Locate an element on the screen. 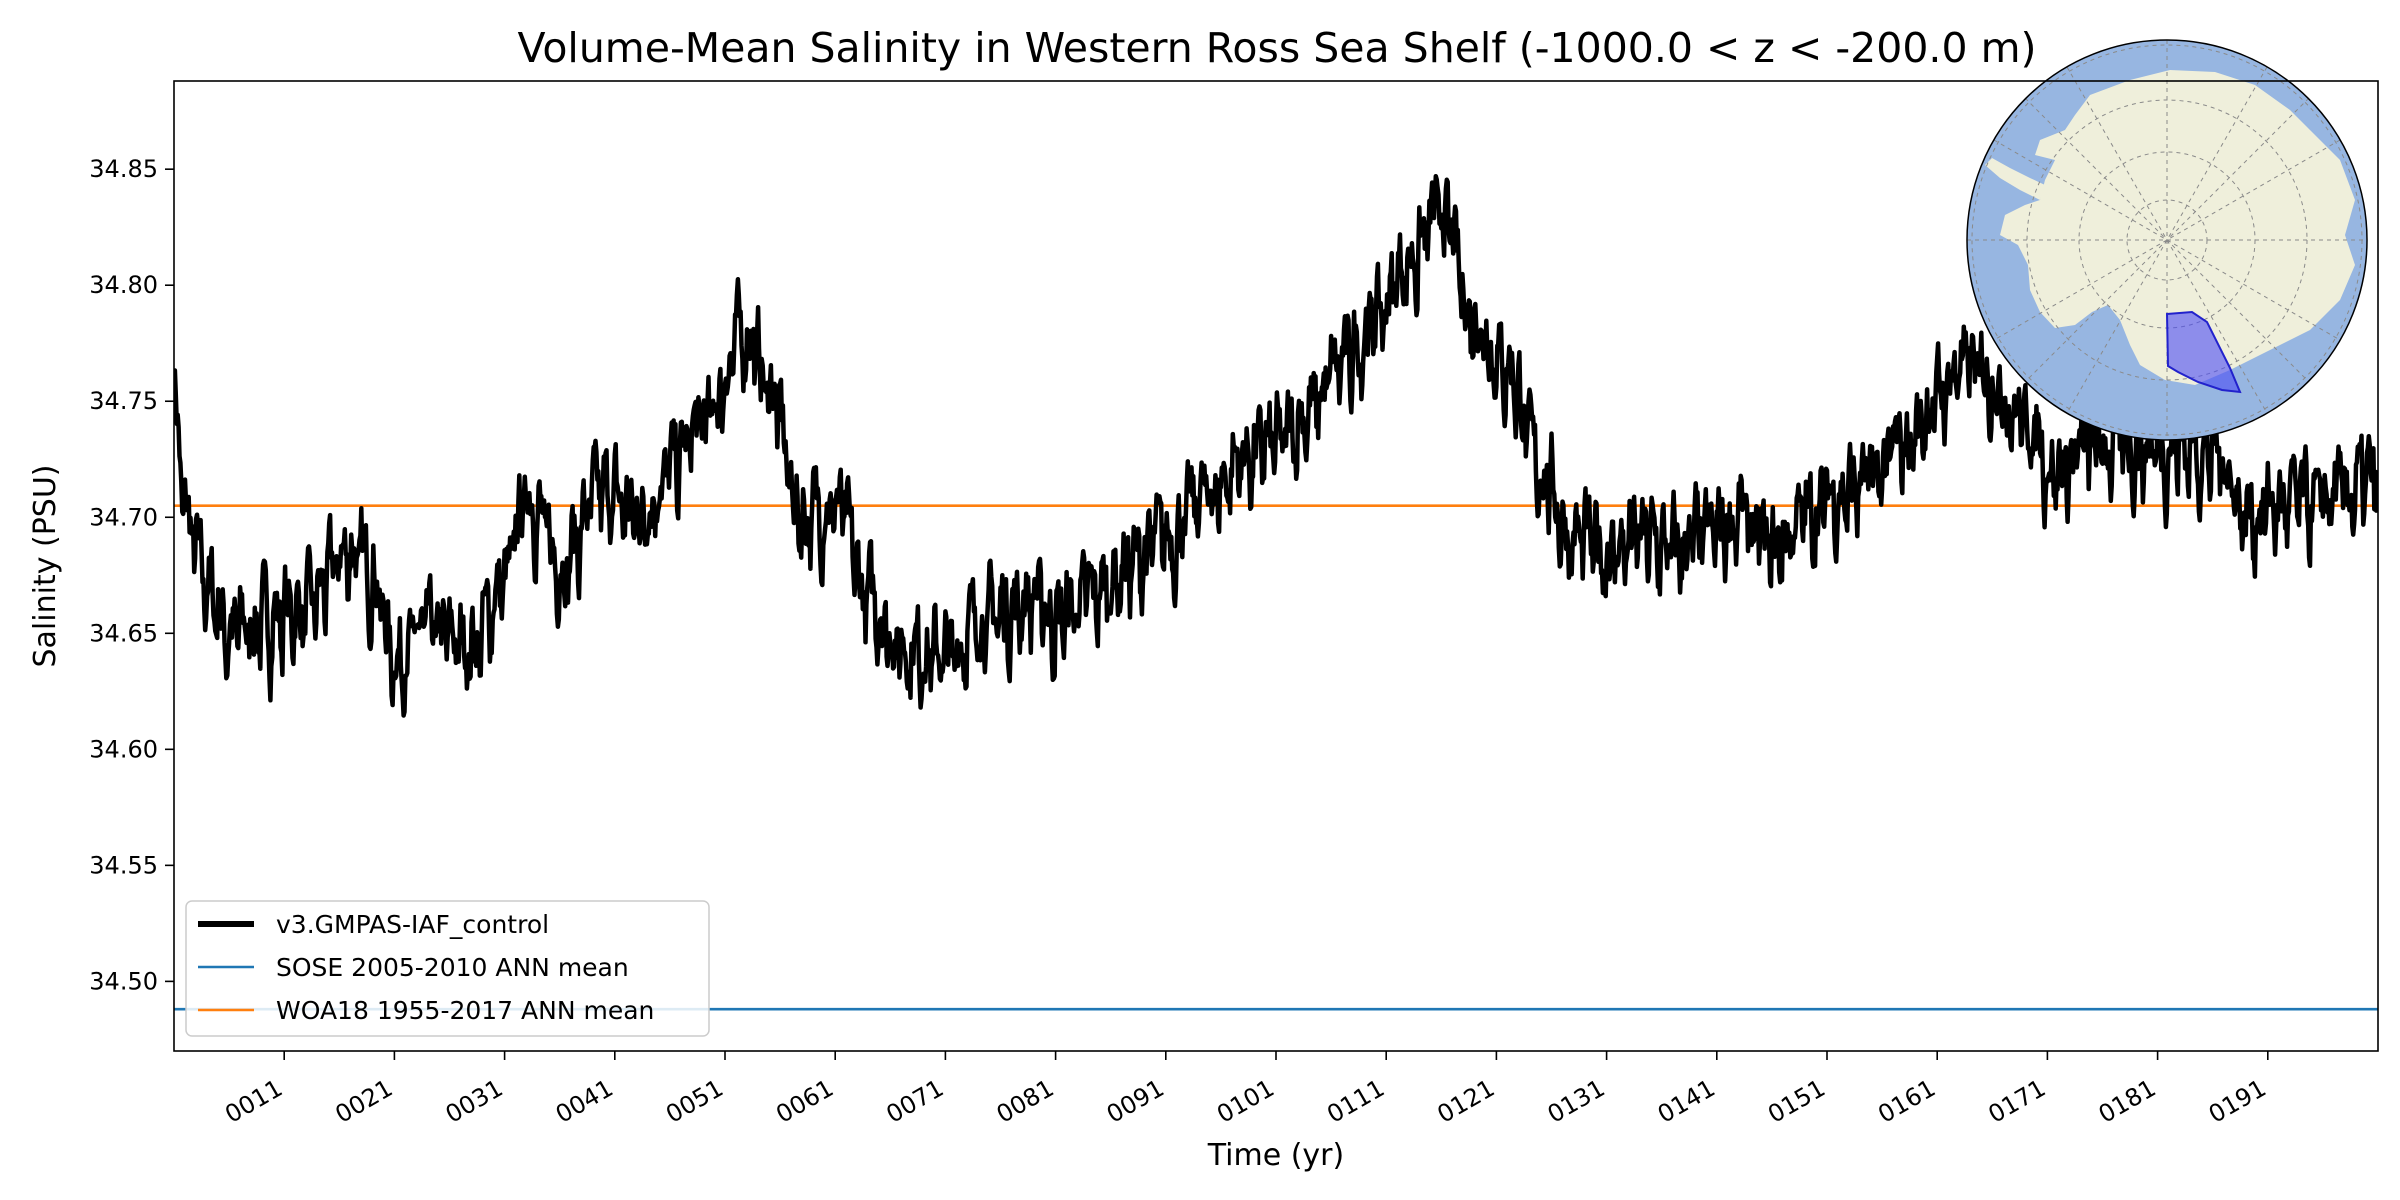 This screenshot has width=2400, height=1200. x-tick-label: 0161 is located at coordinates (1906, 1101).